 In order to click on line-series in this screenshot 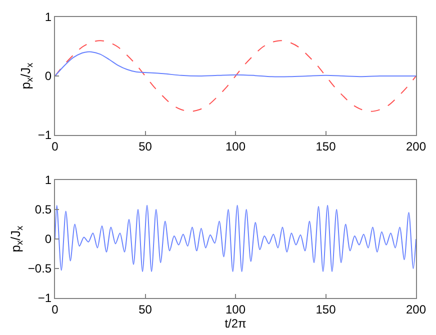, I will do `click(235, 64)`.